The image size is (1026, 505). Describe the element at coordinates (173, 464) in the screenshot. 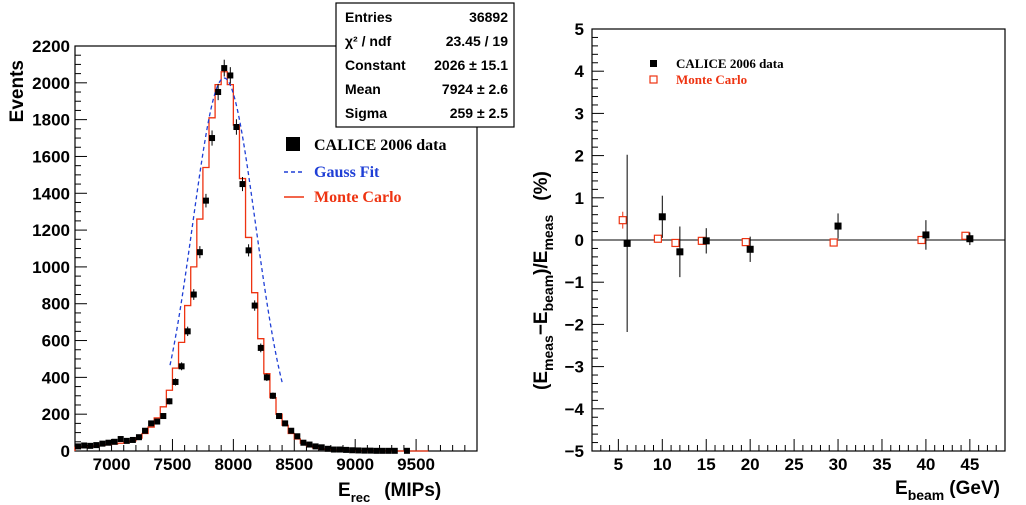

I see `x-tick-label: 7500` at that location.